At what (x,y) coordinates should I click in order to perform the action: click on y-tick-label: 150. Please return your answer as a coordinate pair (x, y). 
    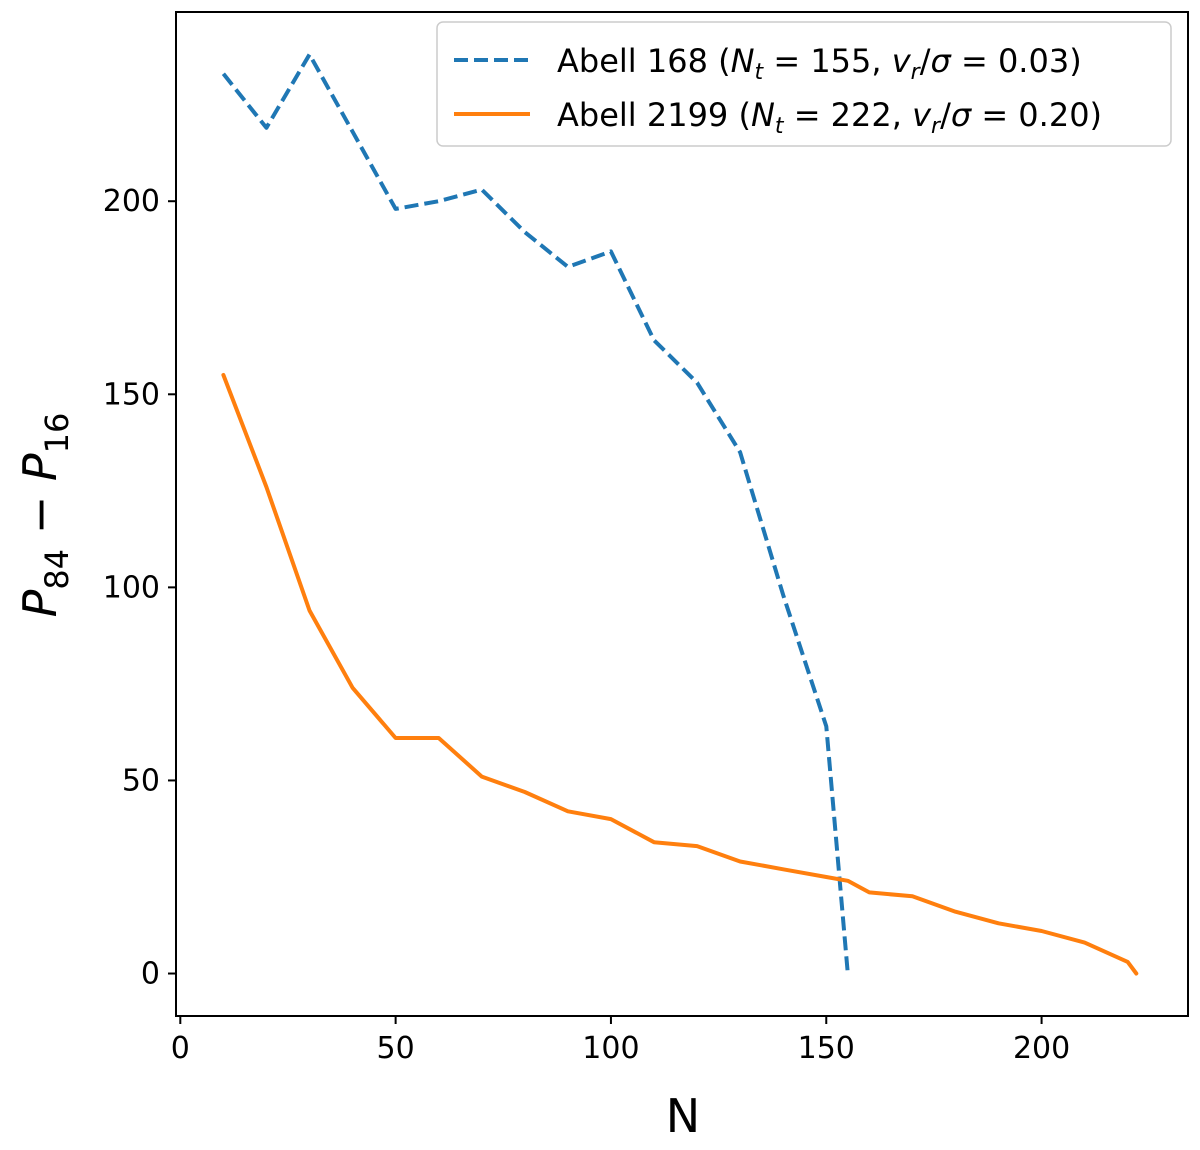
    Looking at the image, I should click on (131, 394).